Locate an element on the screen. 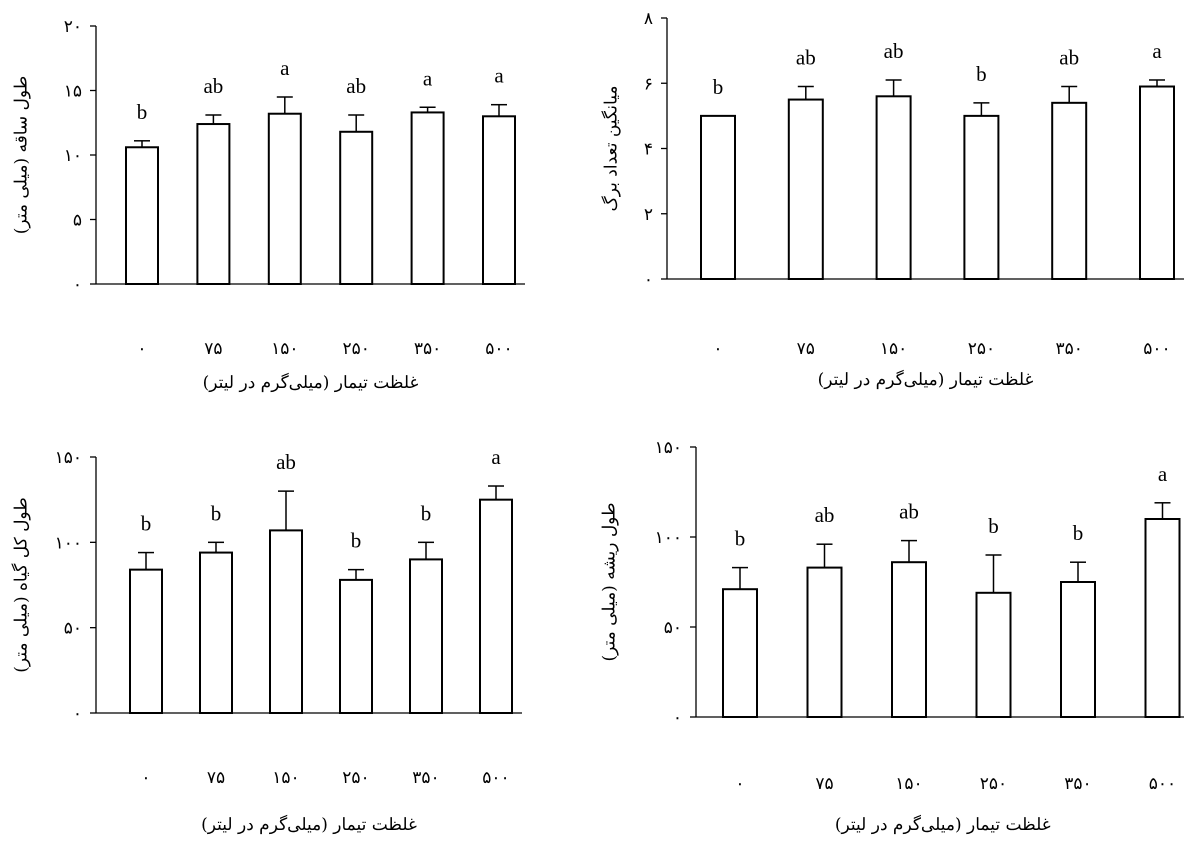 This screenshot has height=843, width=1184. y-axis-title: طول ریشه (میلی متر) is located at coordinates (610, 581).